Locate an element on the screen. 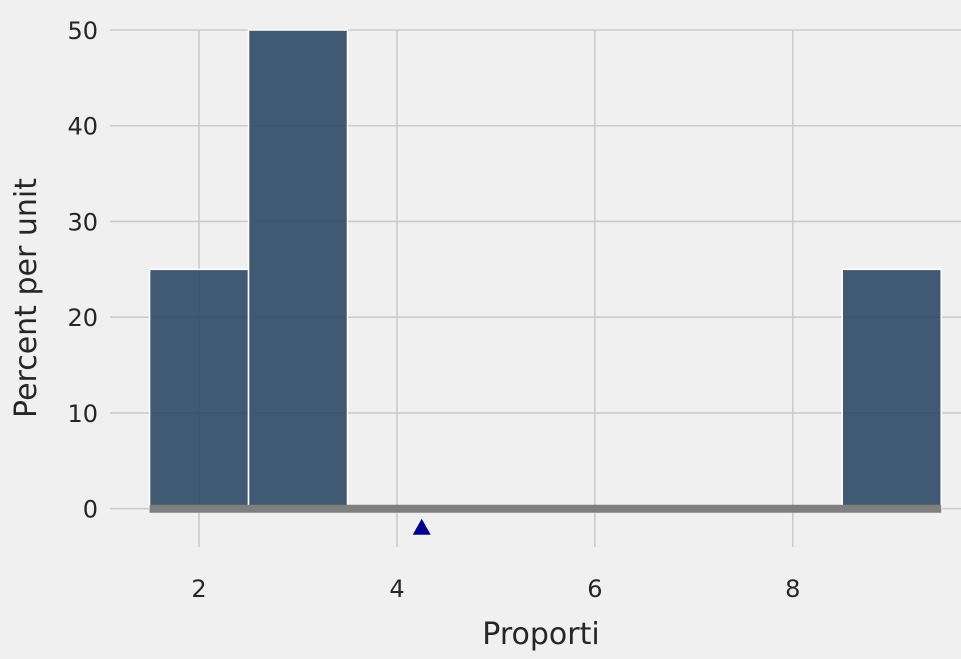 The height and width of the screenshot is (659, 961). marker-group is located at coordinates (421, 526).